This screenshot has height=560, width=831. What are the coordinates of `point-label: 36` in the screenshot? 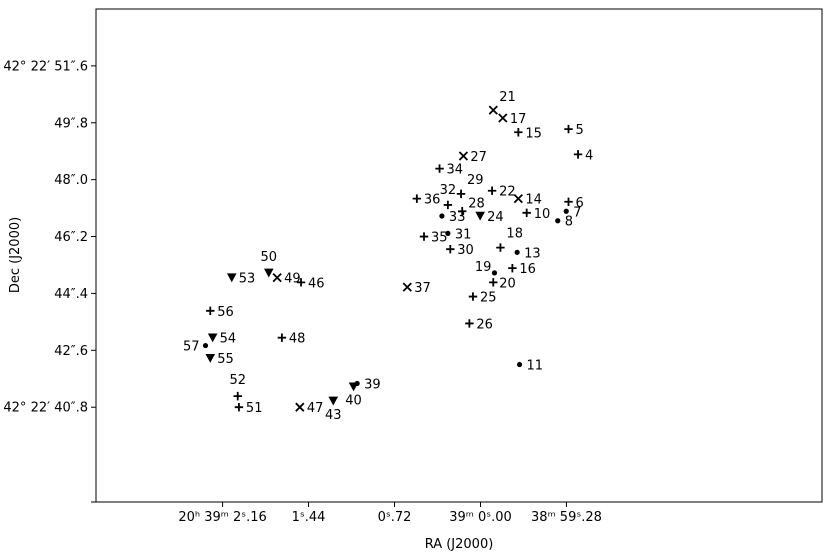 It's located at (432, 200).